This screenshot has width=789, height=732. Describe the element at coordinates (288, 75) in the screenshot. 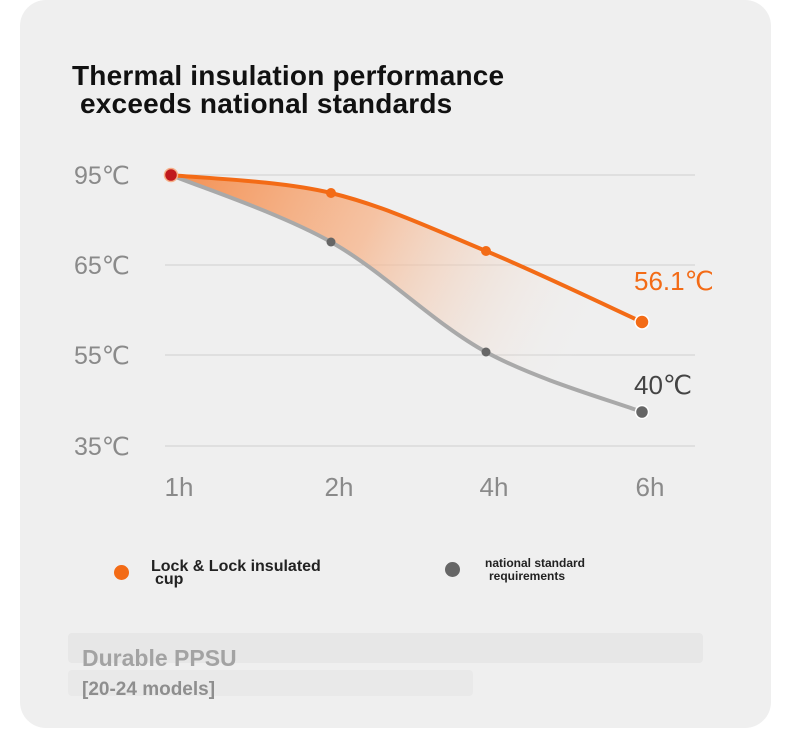

I see `chart-title-line1: Thermal insulation performance` at that location.